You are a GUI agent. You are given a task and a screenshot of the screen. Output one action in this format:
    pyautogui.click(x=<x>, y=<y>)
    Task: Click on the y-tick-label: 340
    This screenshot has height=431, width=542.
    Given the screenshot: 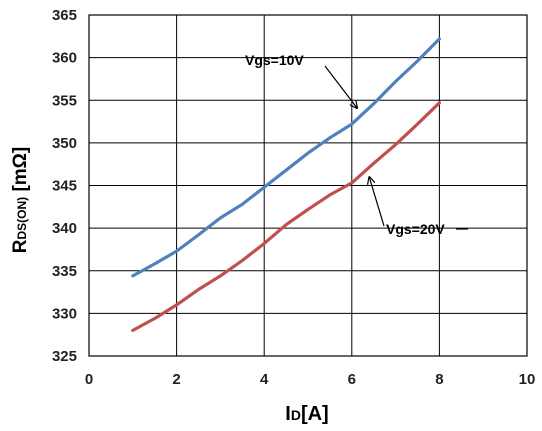 What is the action you would take?
    pyautogui.click(x=64, y=228)
    